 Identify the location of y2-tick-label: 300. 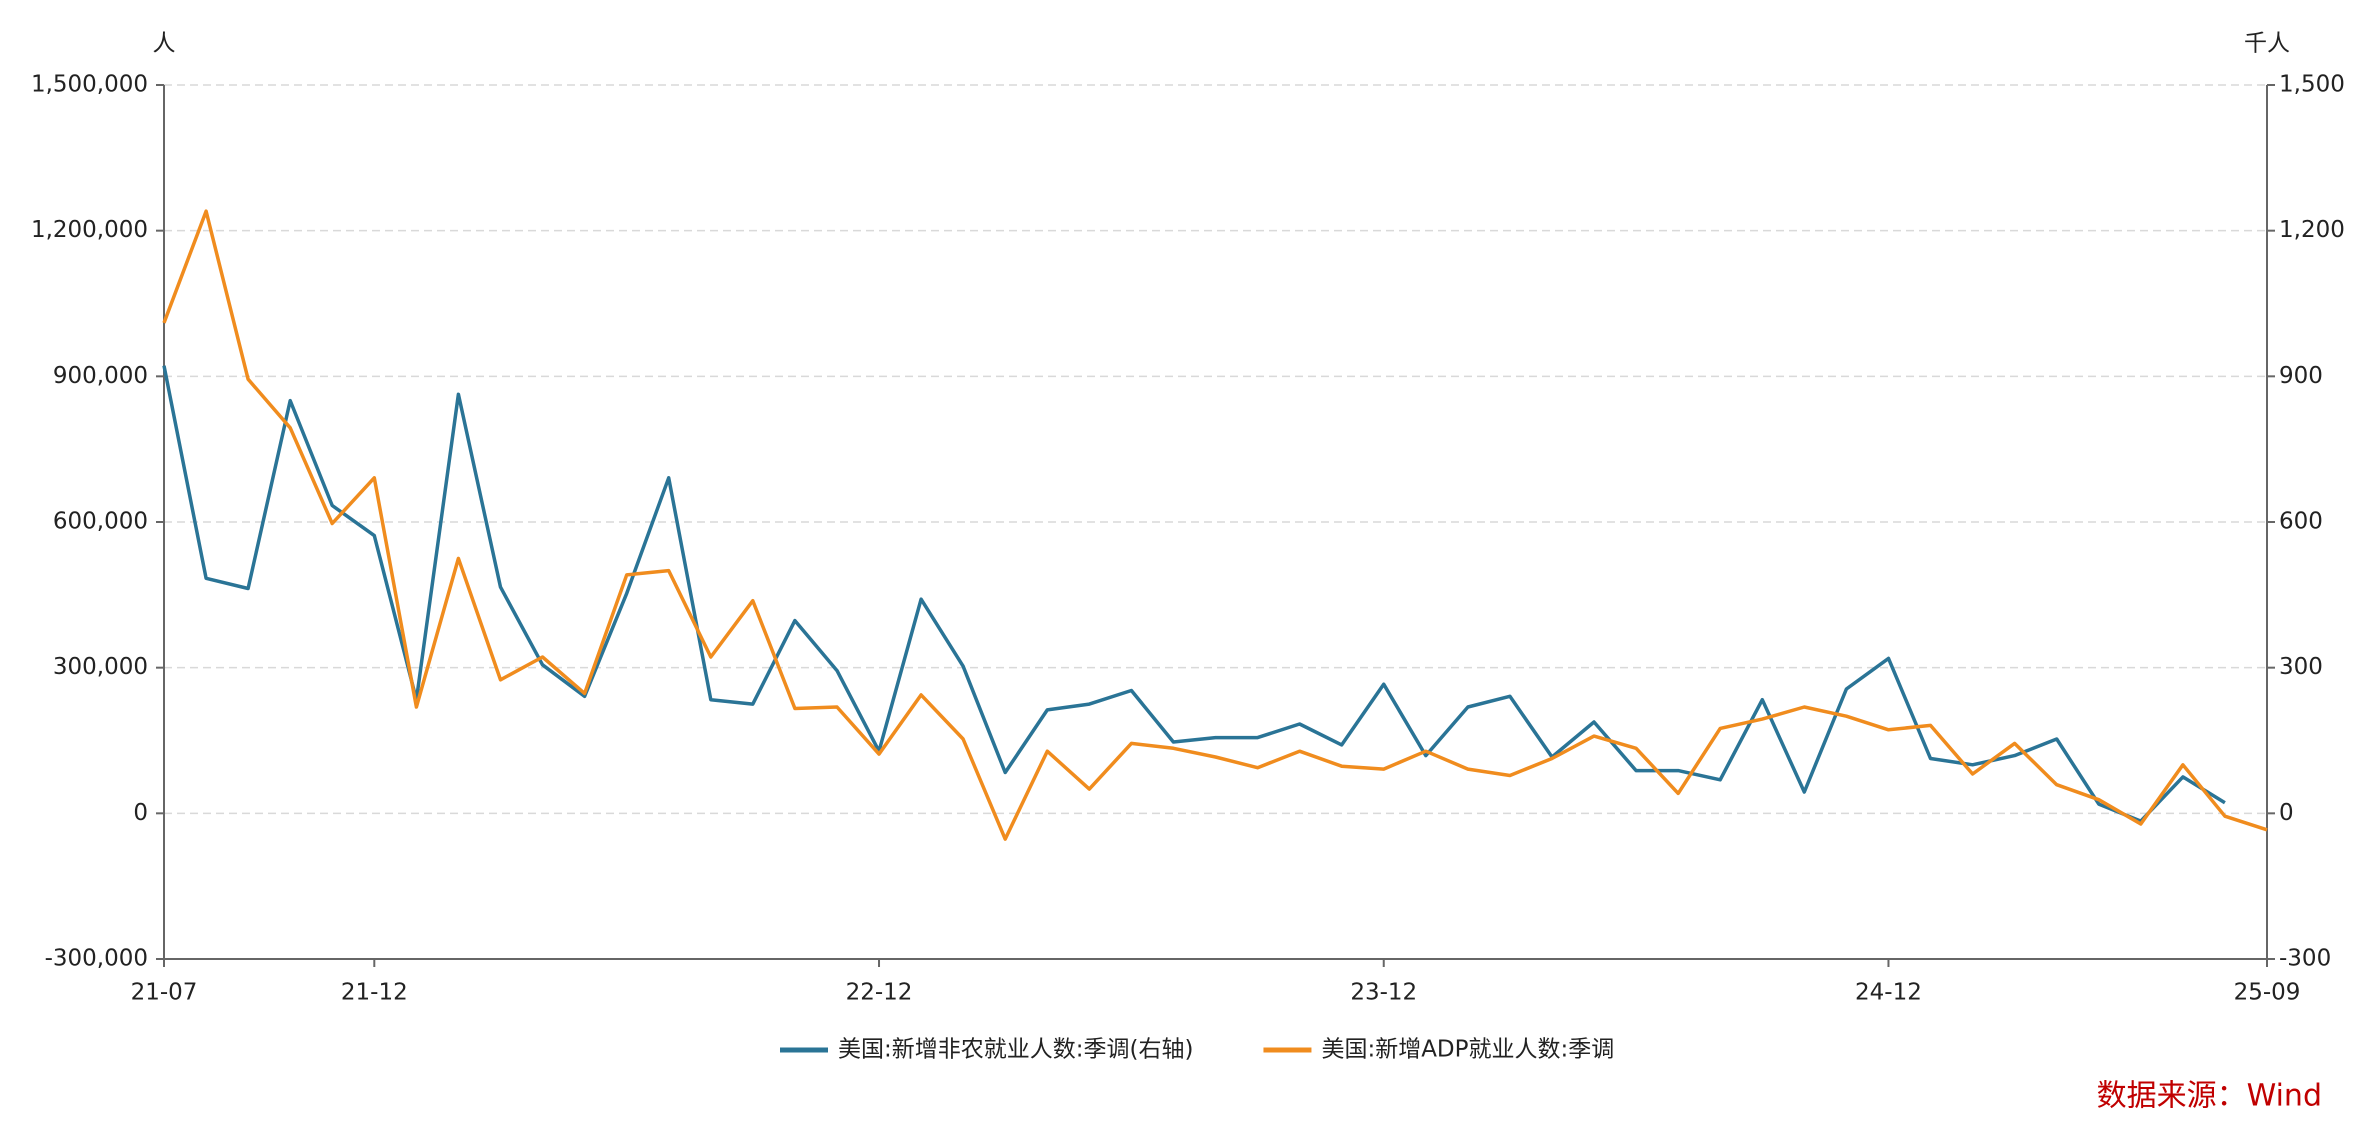
(2301, 667).